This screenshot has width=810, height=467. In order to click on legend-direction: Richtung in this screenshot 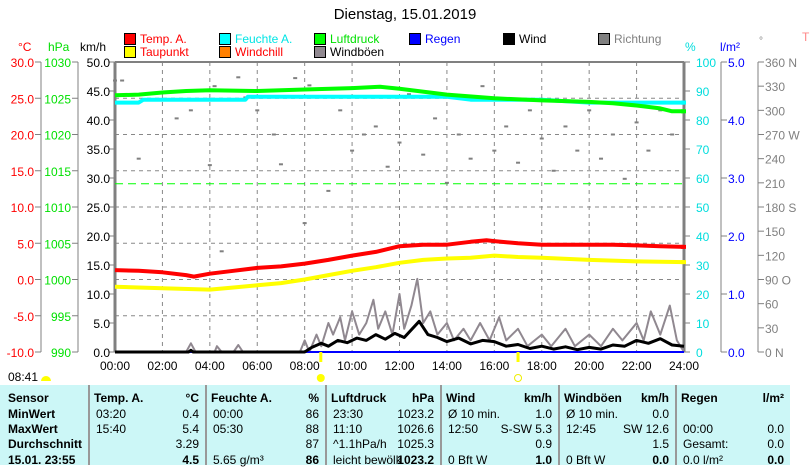, I will do `click(629, 39)`.